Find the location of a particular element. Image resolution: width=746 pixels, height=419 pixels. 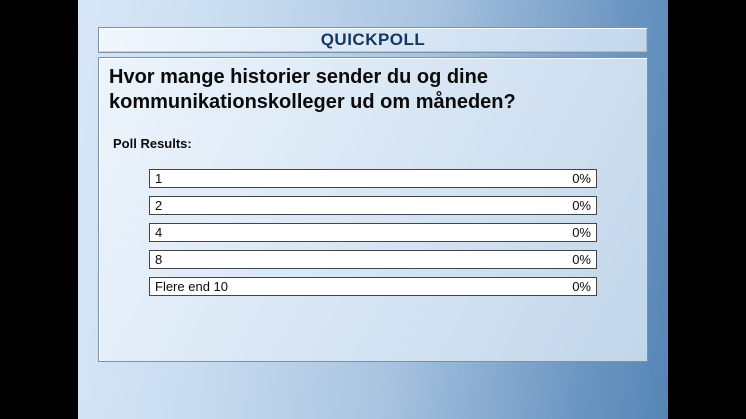

poll-option-label: Flere end 10 is located at coordinates (191, 286).